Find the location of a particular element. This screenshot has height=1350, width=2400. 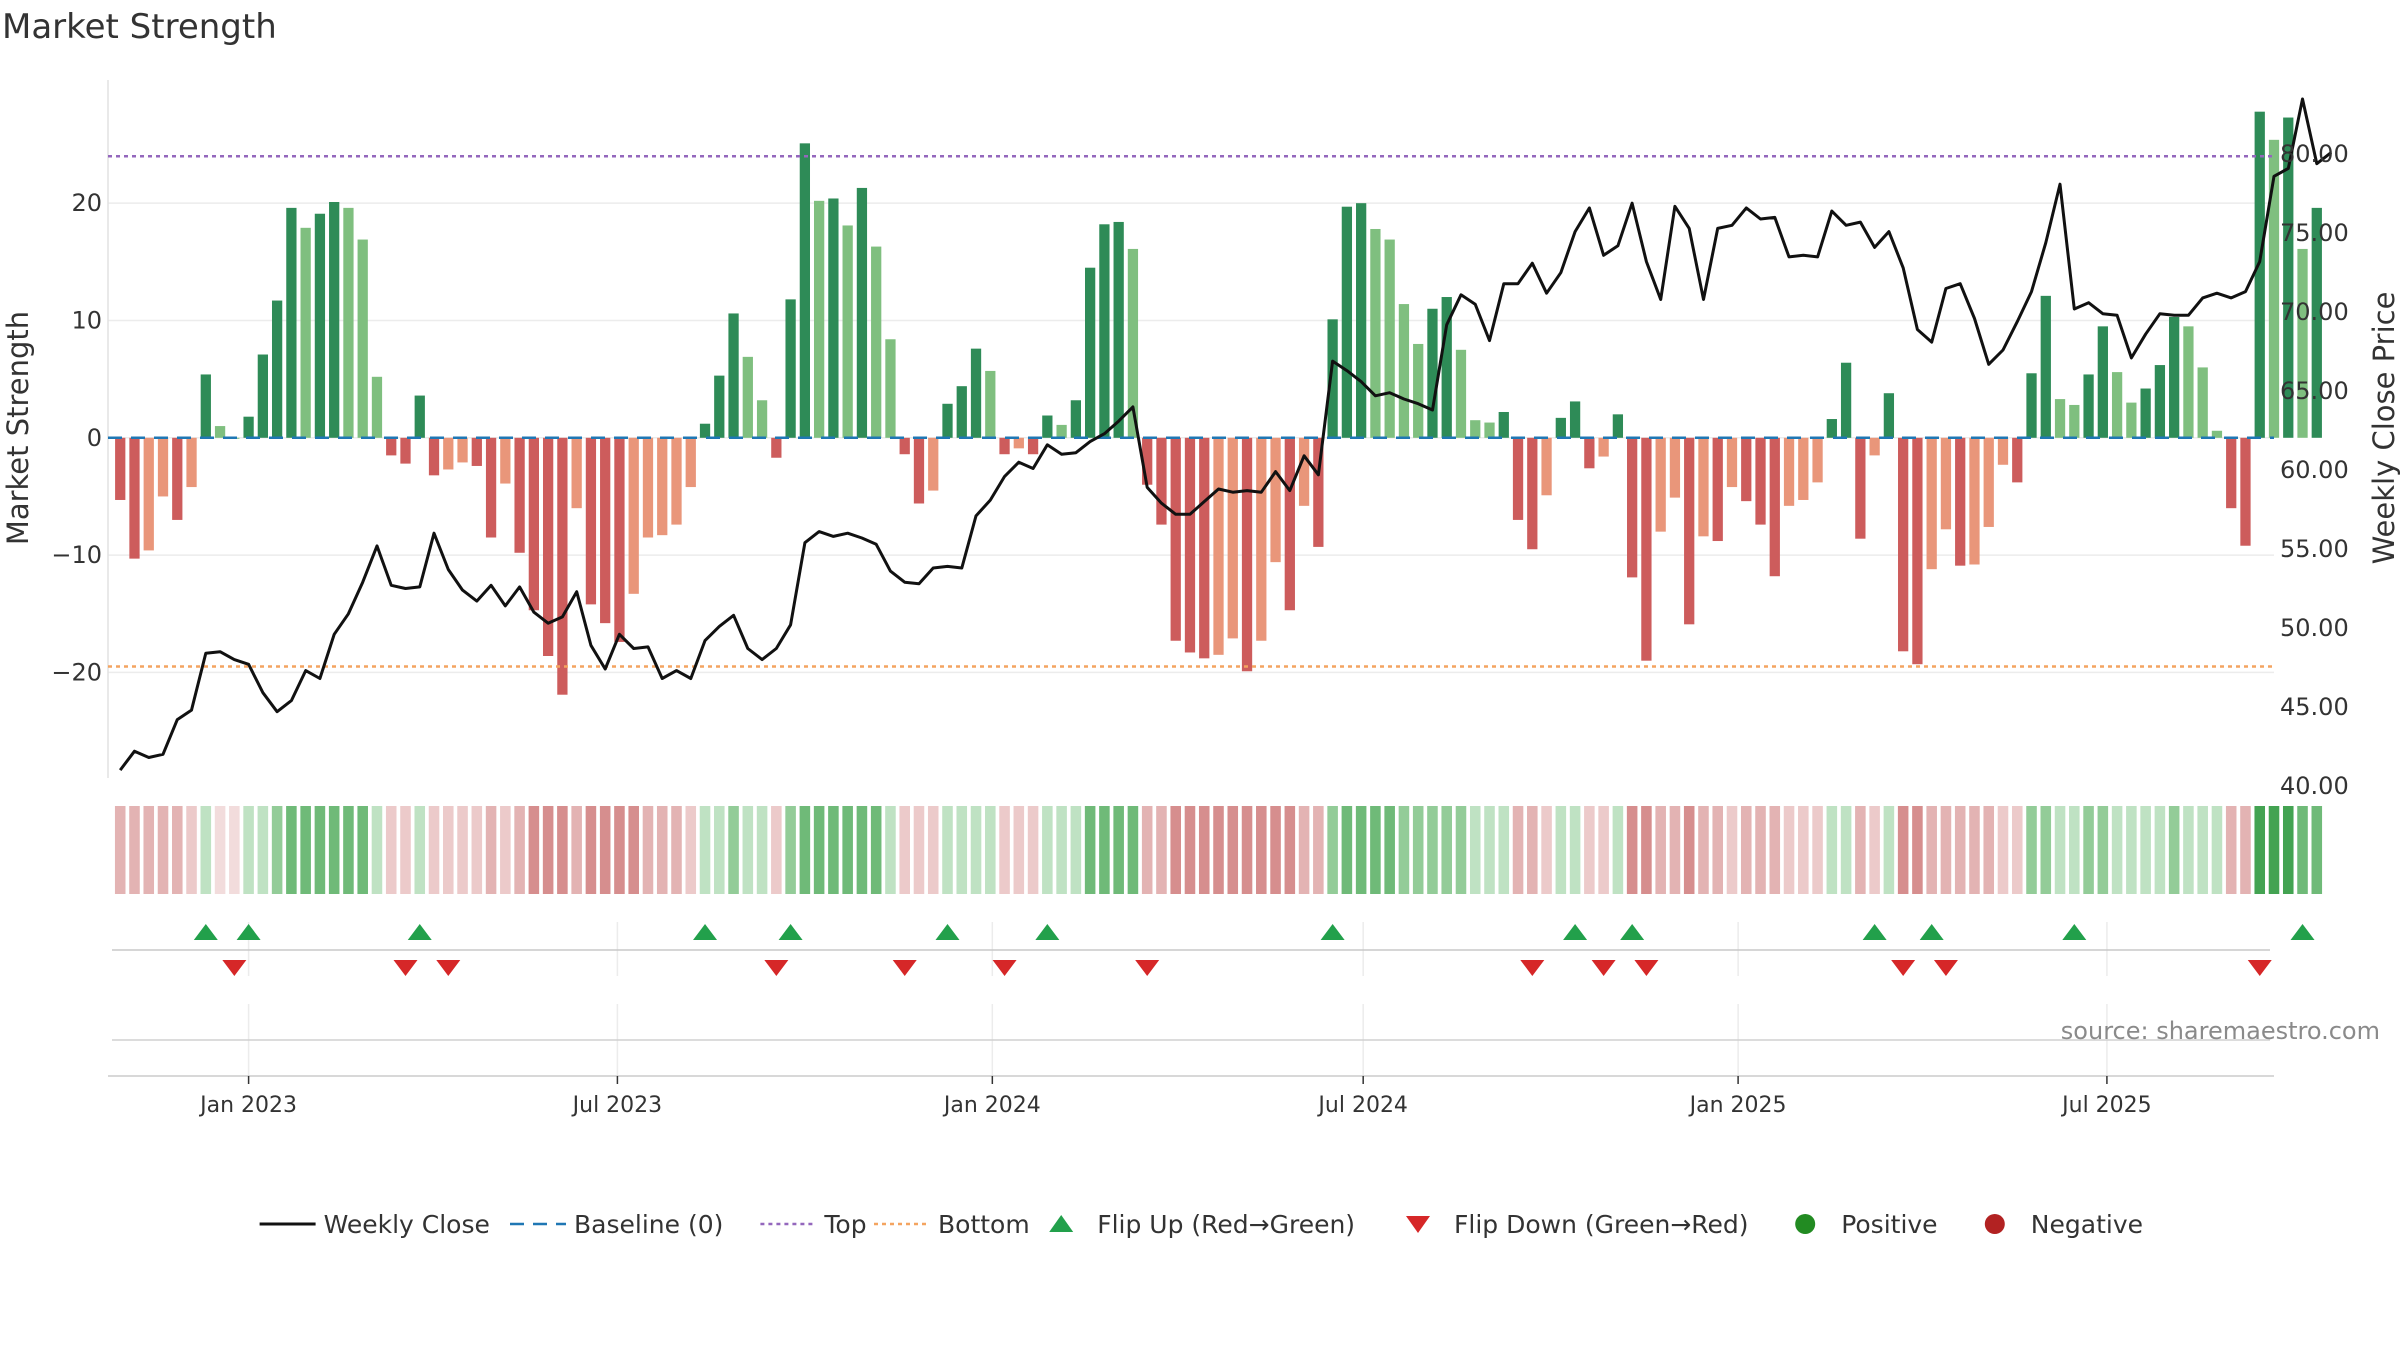

legend-label: Weekly Close is located at coordinates (407, 1224).